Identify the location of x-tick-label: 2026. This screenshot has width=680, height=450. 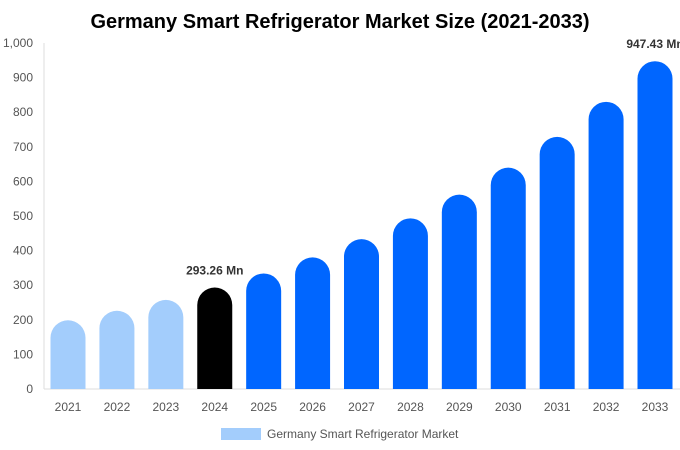
(312, 407).